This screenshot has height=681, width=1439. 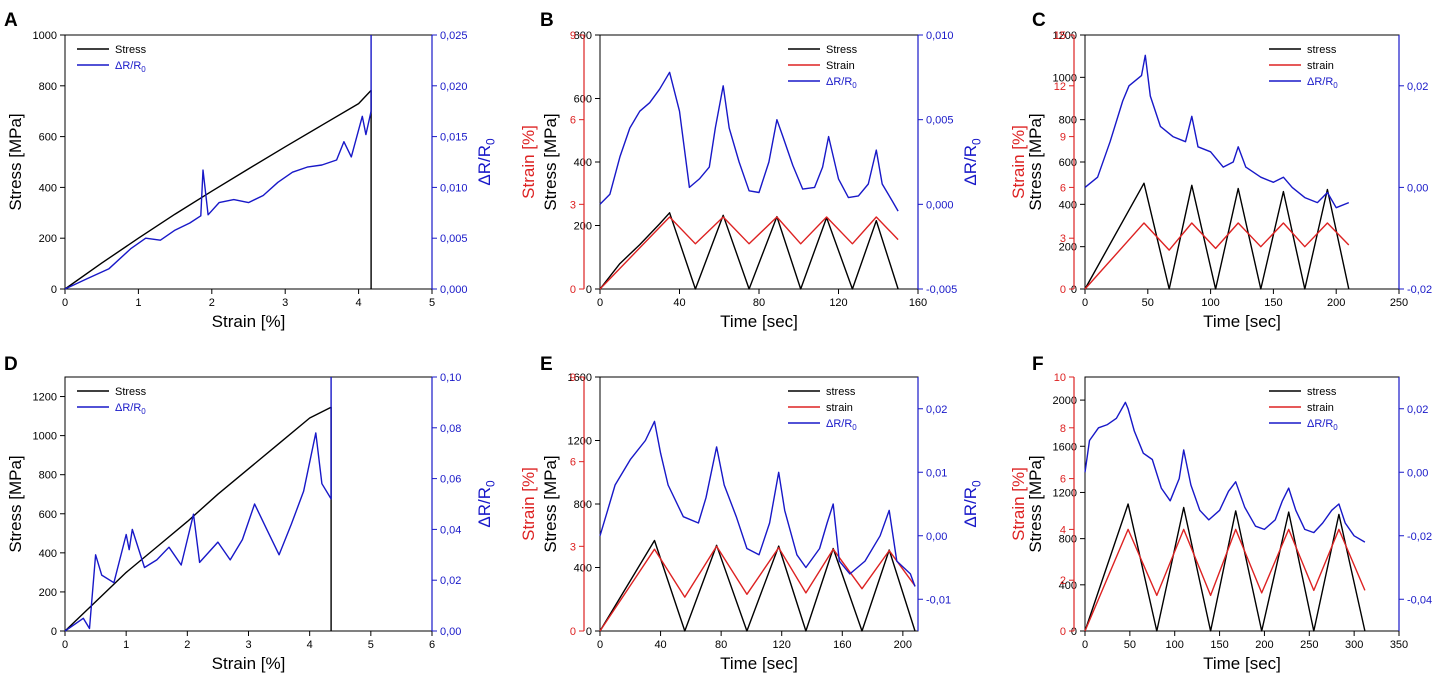 What do you see at coordinates (1399, 645) in the screenshot?
I see `x-tick-label: 350` at bounding box center [1399, 645].